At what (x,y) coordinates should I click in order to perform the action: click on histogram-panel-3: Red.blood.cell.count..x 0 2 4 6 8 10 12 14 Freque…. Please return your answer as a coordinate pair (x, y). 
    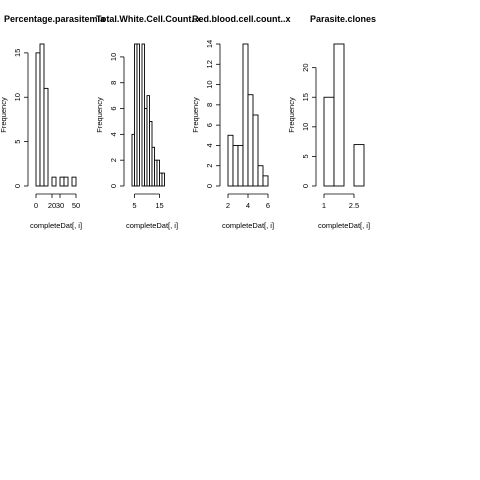
    Looking at the image, I should click on (241, 122).